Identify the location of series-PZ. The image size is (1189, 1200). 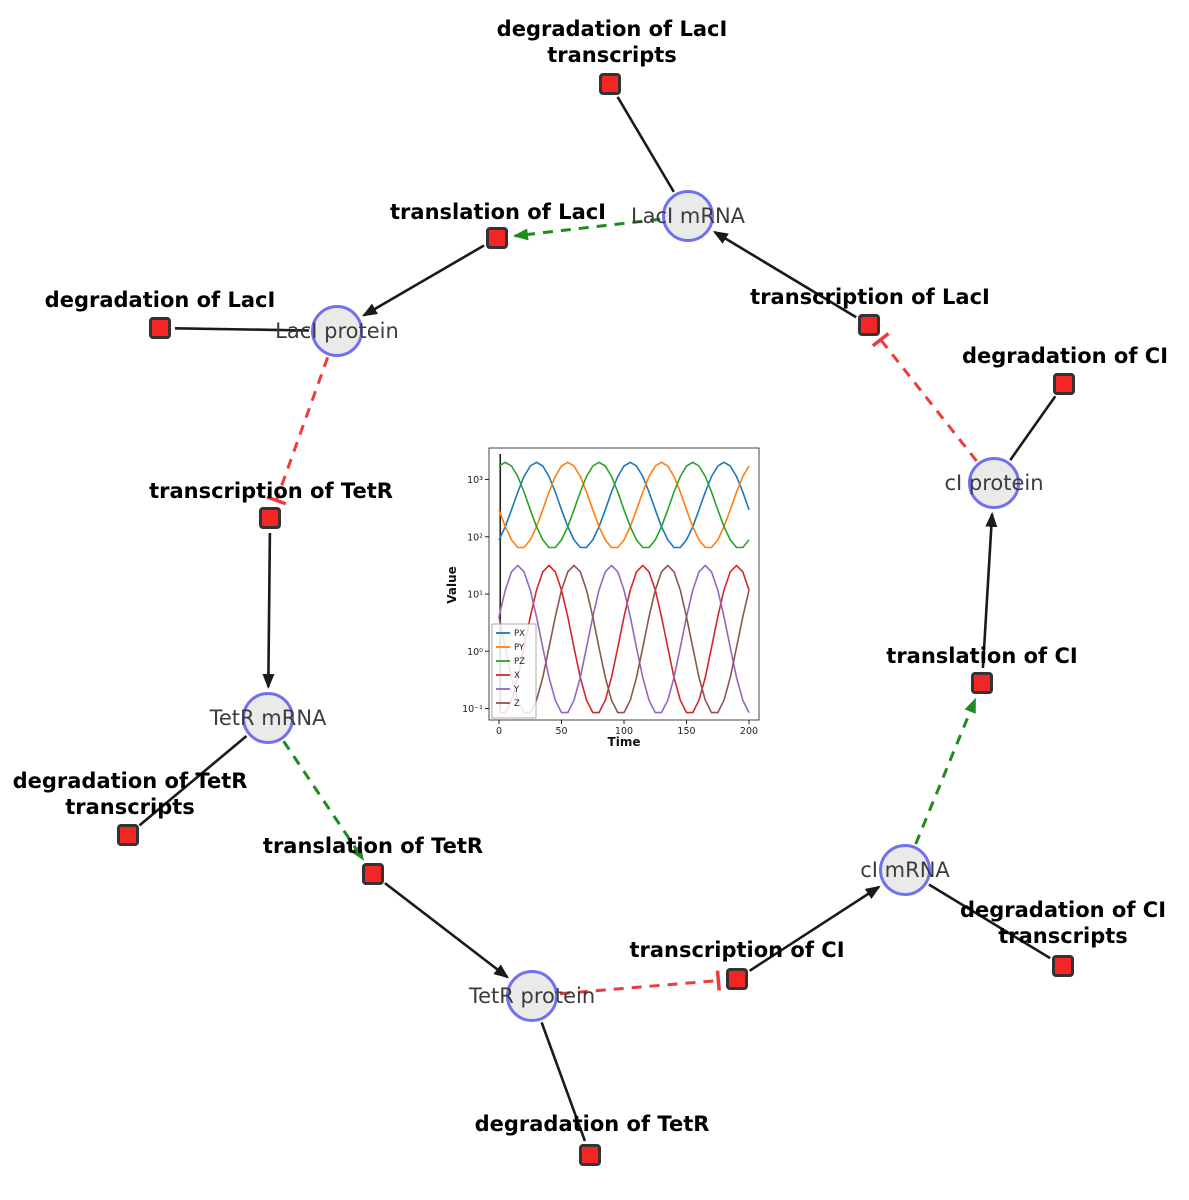
(624, 505).